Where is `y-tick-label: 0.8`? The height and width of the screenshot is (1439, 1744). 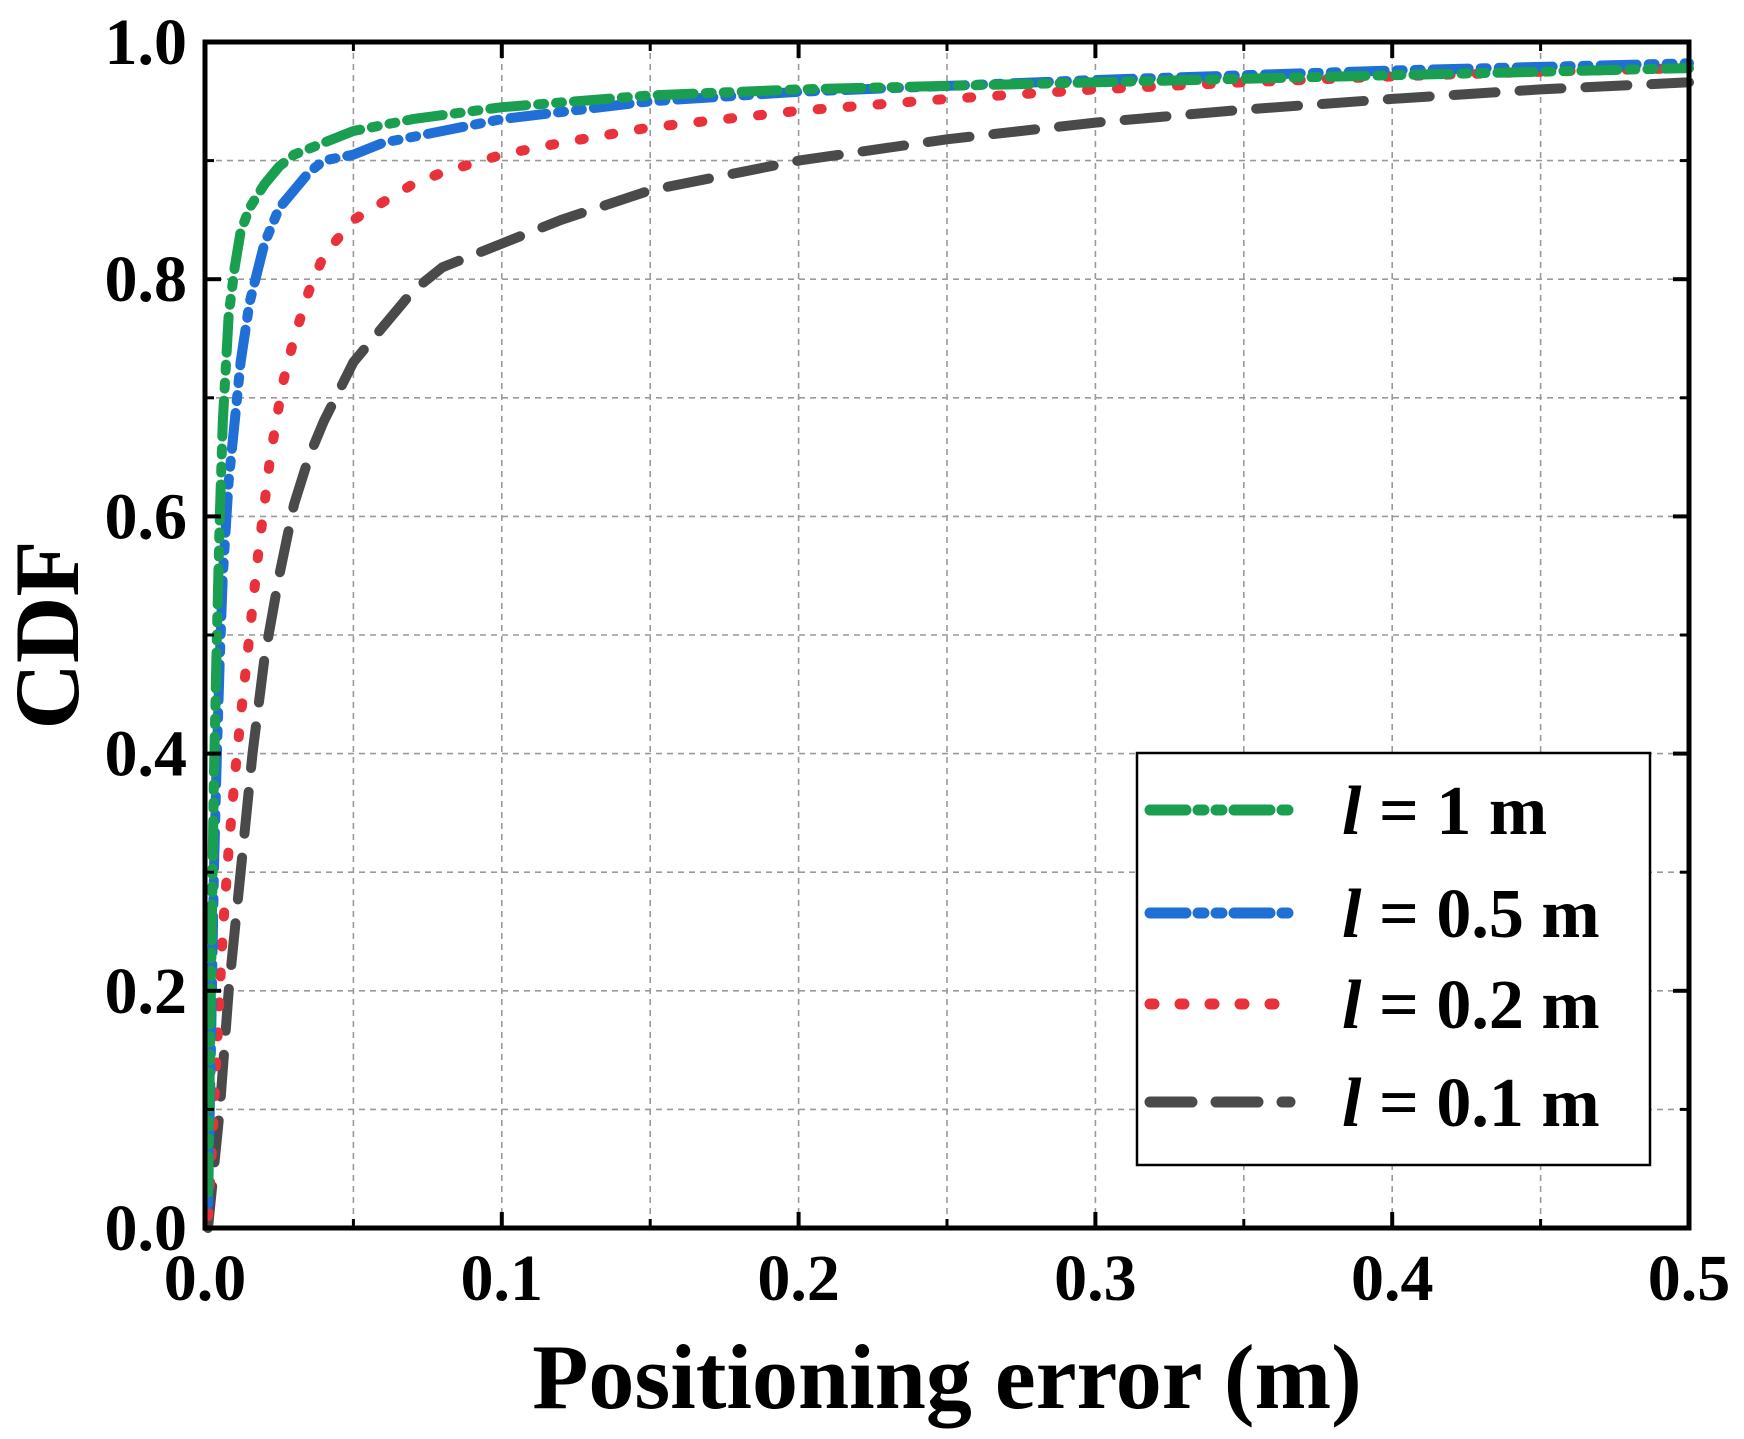 y-tick-label: 0.8 is located at coordinates (146, 279).